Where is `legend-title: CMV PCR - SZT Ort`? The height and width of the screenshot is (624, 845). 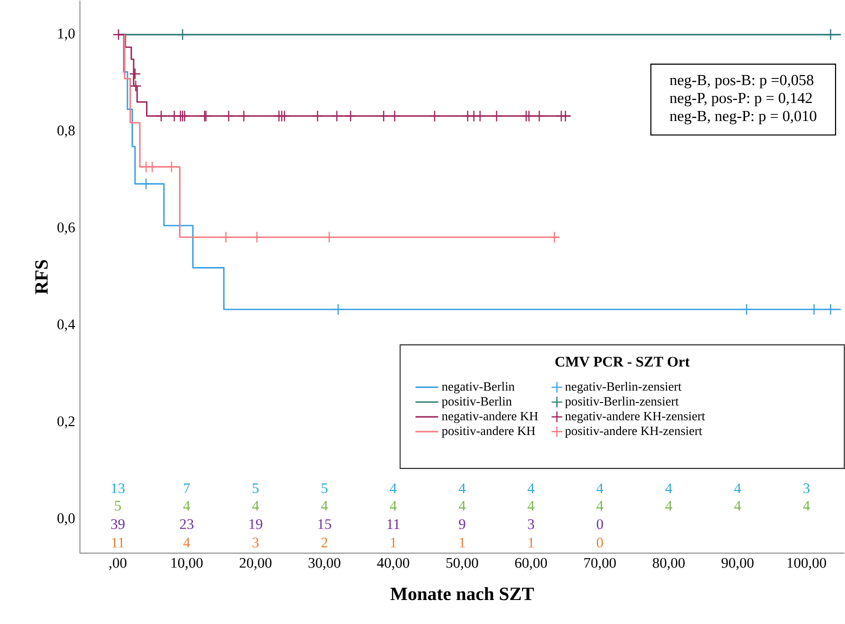
legend-title: CMV PCR - SZT Ort is located at coordinates (622, 361).